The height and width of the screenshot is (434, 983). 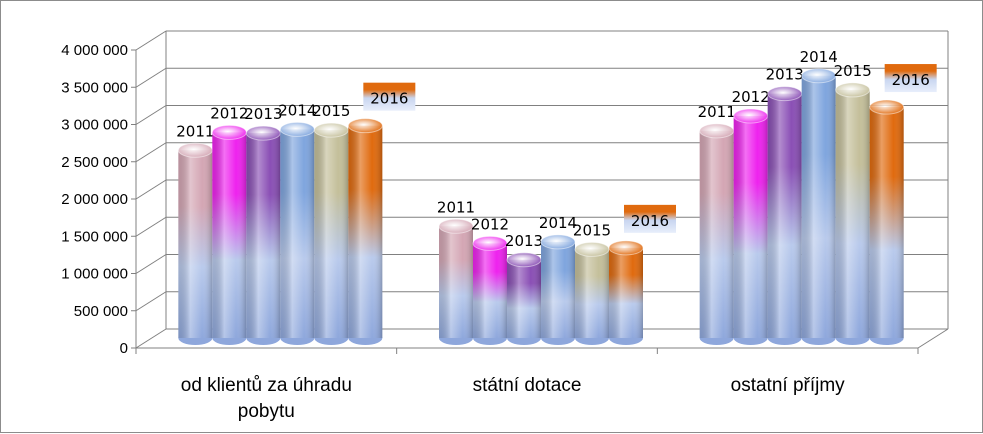 I want to click on category-label: ostatní příjmy, so click(x=788, y=385).